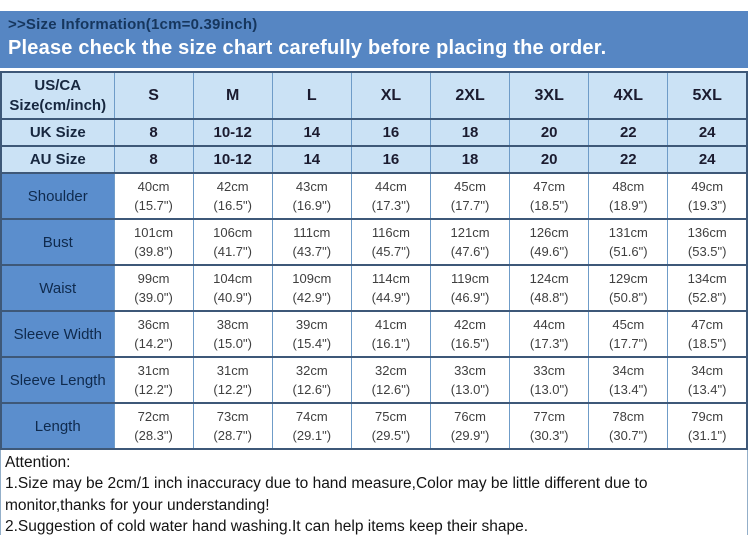  Describe the element at coordinates (391, 380) in the screenshot. I see `measurement-cell: 32cm (12.6")` at that location.